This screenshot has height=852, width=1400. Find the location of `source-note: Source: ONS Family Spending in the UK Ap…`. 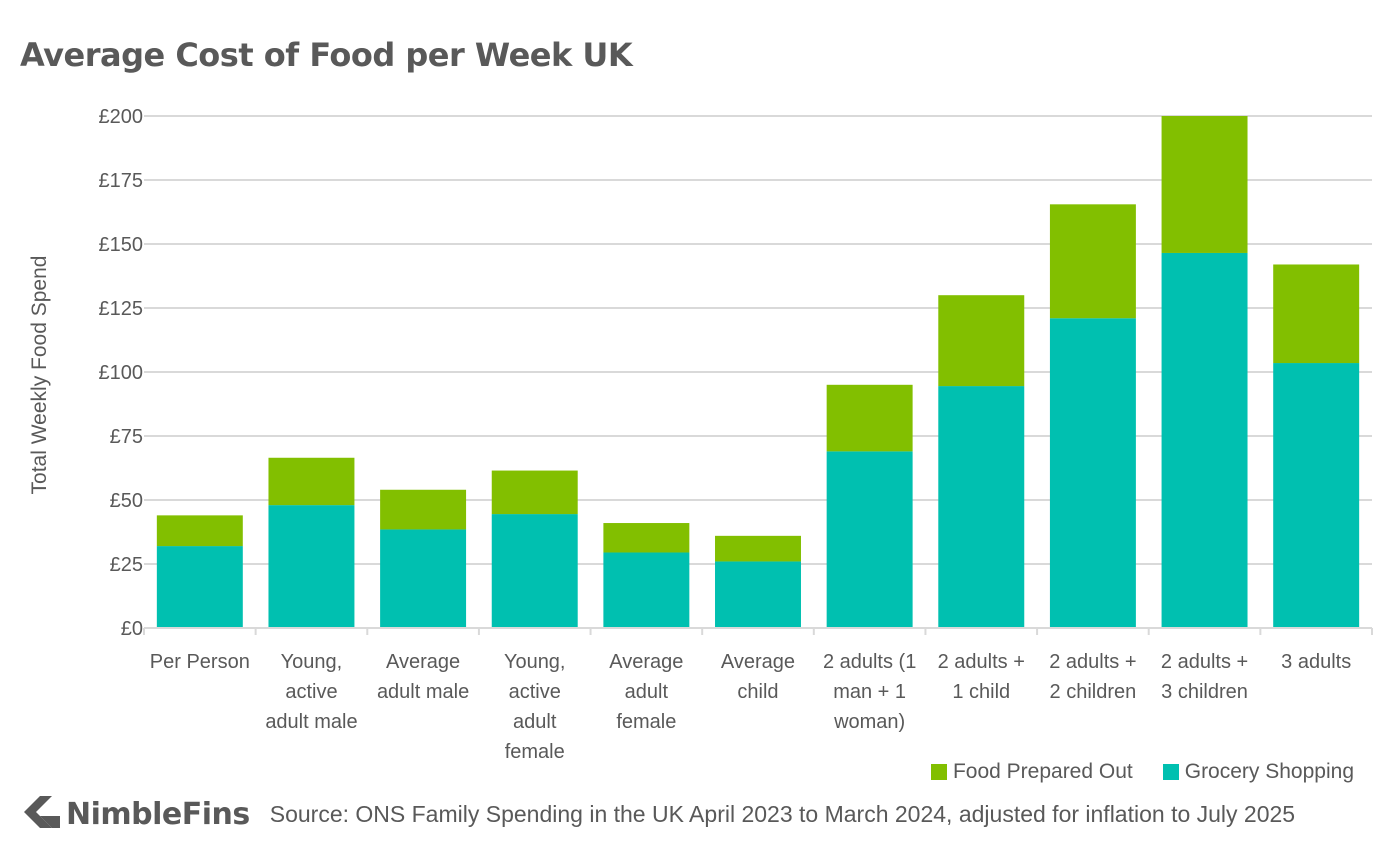

source-note: Source: ONS Family Spending in the UK Ap… is located at coordinates (782, 813).